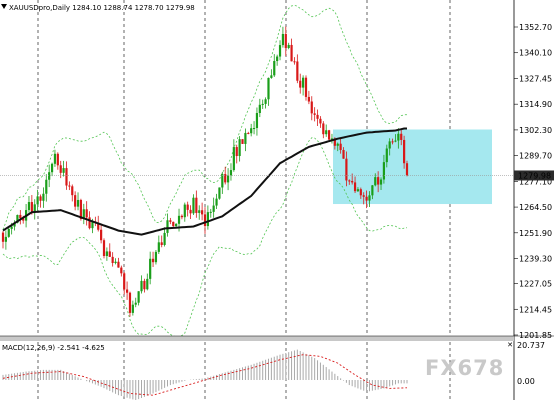 This screenshot has height=400, width=554. Describe the element at coordinates (4, 6) in the screenshot. I see `triangle-down-icon` at that location.